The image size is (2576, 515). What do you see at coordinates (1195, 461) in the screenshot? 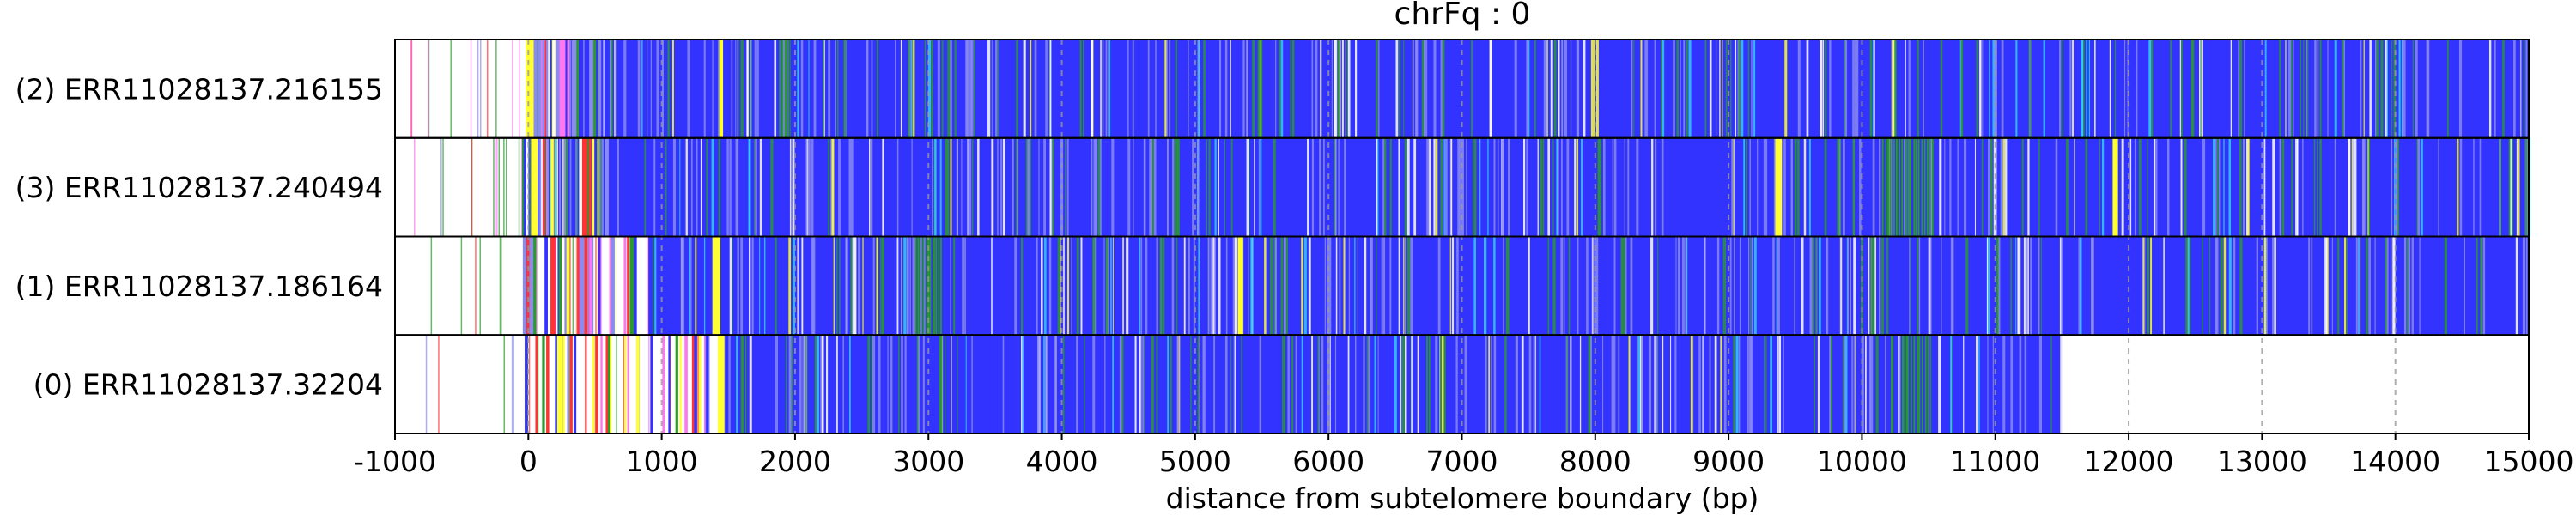
I see `x-tick-label: 5000` at bounding box center [1195, 461].